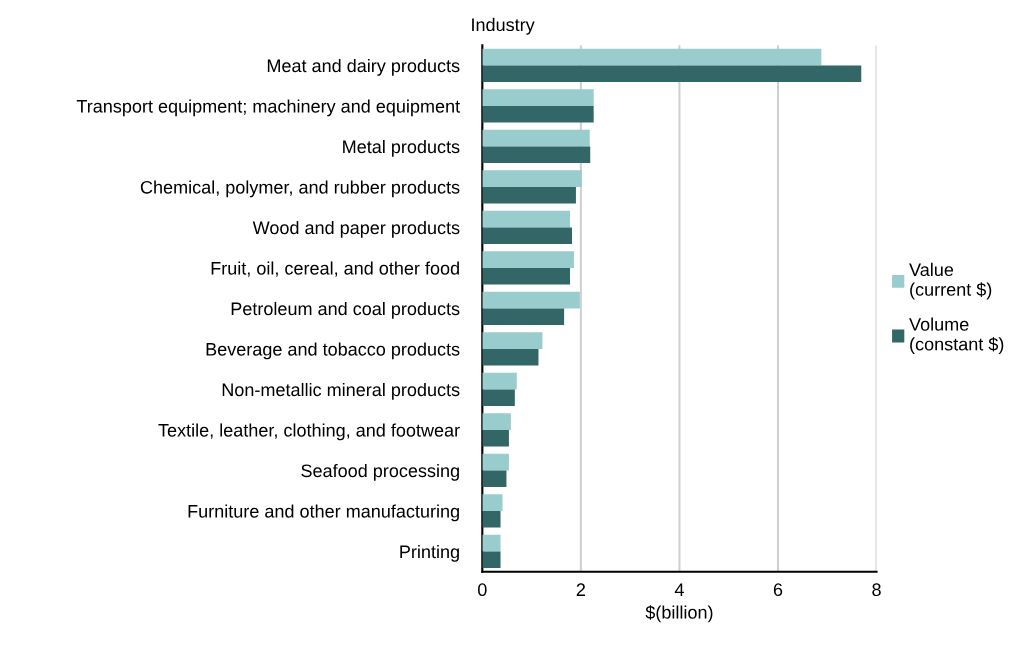 This screenshot has width=1024, height=646. What do you see at coordinates (876, 590) in the screenshot?
I see `x-tick-label: 8` at bounding box center [876, 590].